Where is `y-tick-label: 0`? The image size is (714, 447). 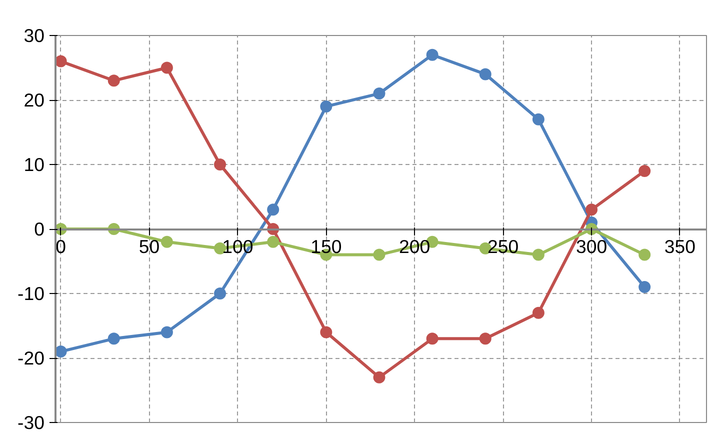
y-tick-label: 0 is located at coordinates (39, 229).